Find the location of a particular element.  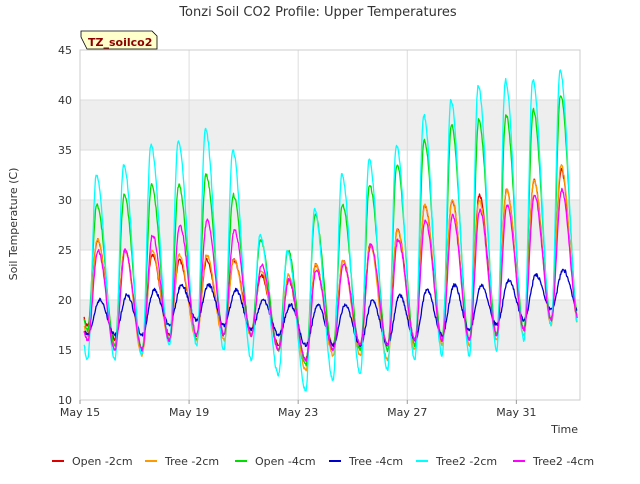

site-tag-box is located at coordinates (119, 40).